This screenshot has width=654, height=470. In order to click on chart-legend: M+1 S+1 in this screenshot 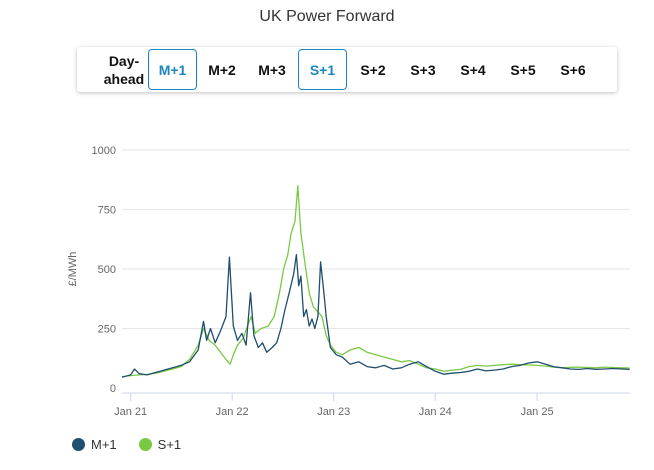, I will do `click(126, 444)`.